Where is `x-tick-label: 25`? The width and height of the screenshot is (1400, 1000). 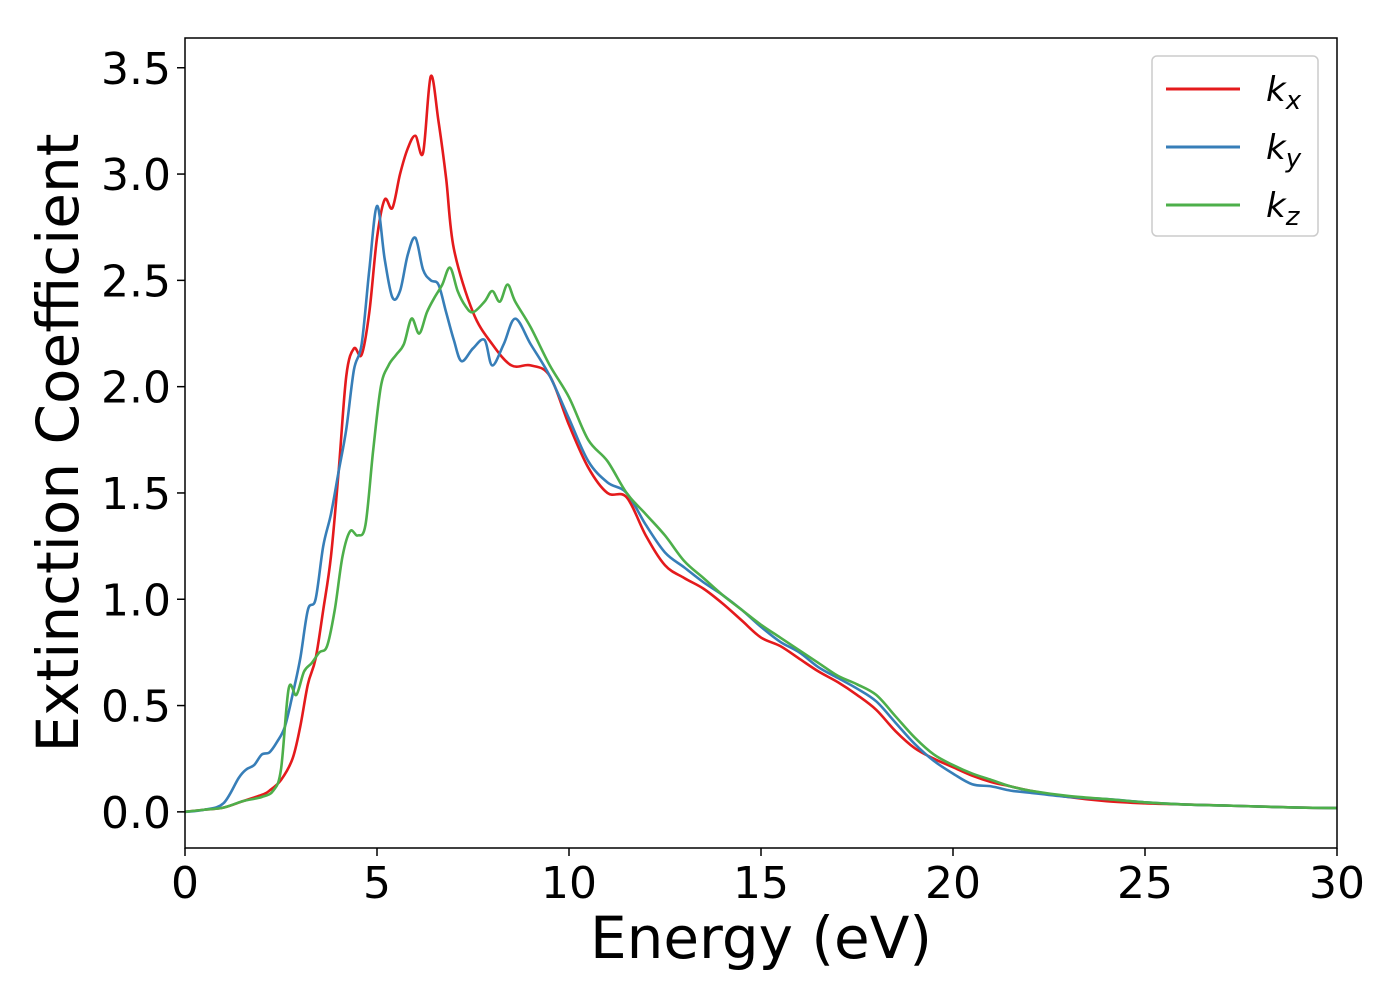
x-tick-label: 25 is located at coordinates (1145, 883).